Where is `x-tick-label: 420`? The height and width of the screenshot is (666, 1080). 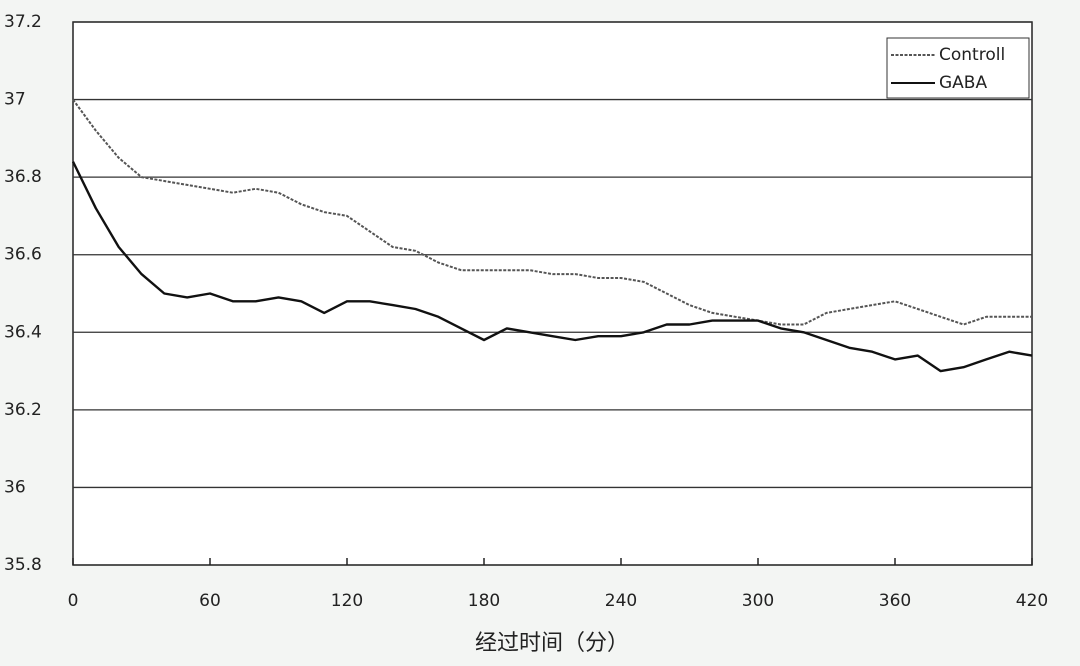
x-tick-label: 420 is located at coordinates (1032, 601).